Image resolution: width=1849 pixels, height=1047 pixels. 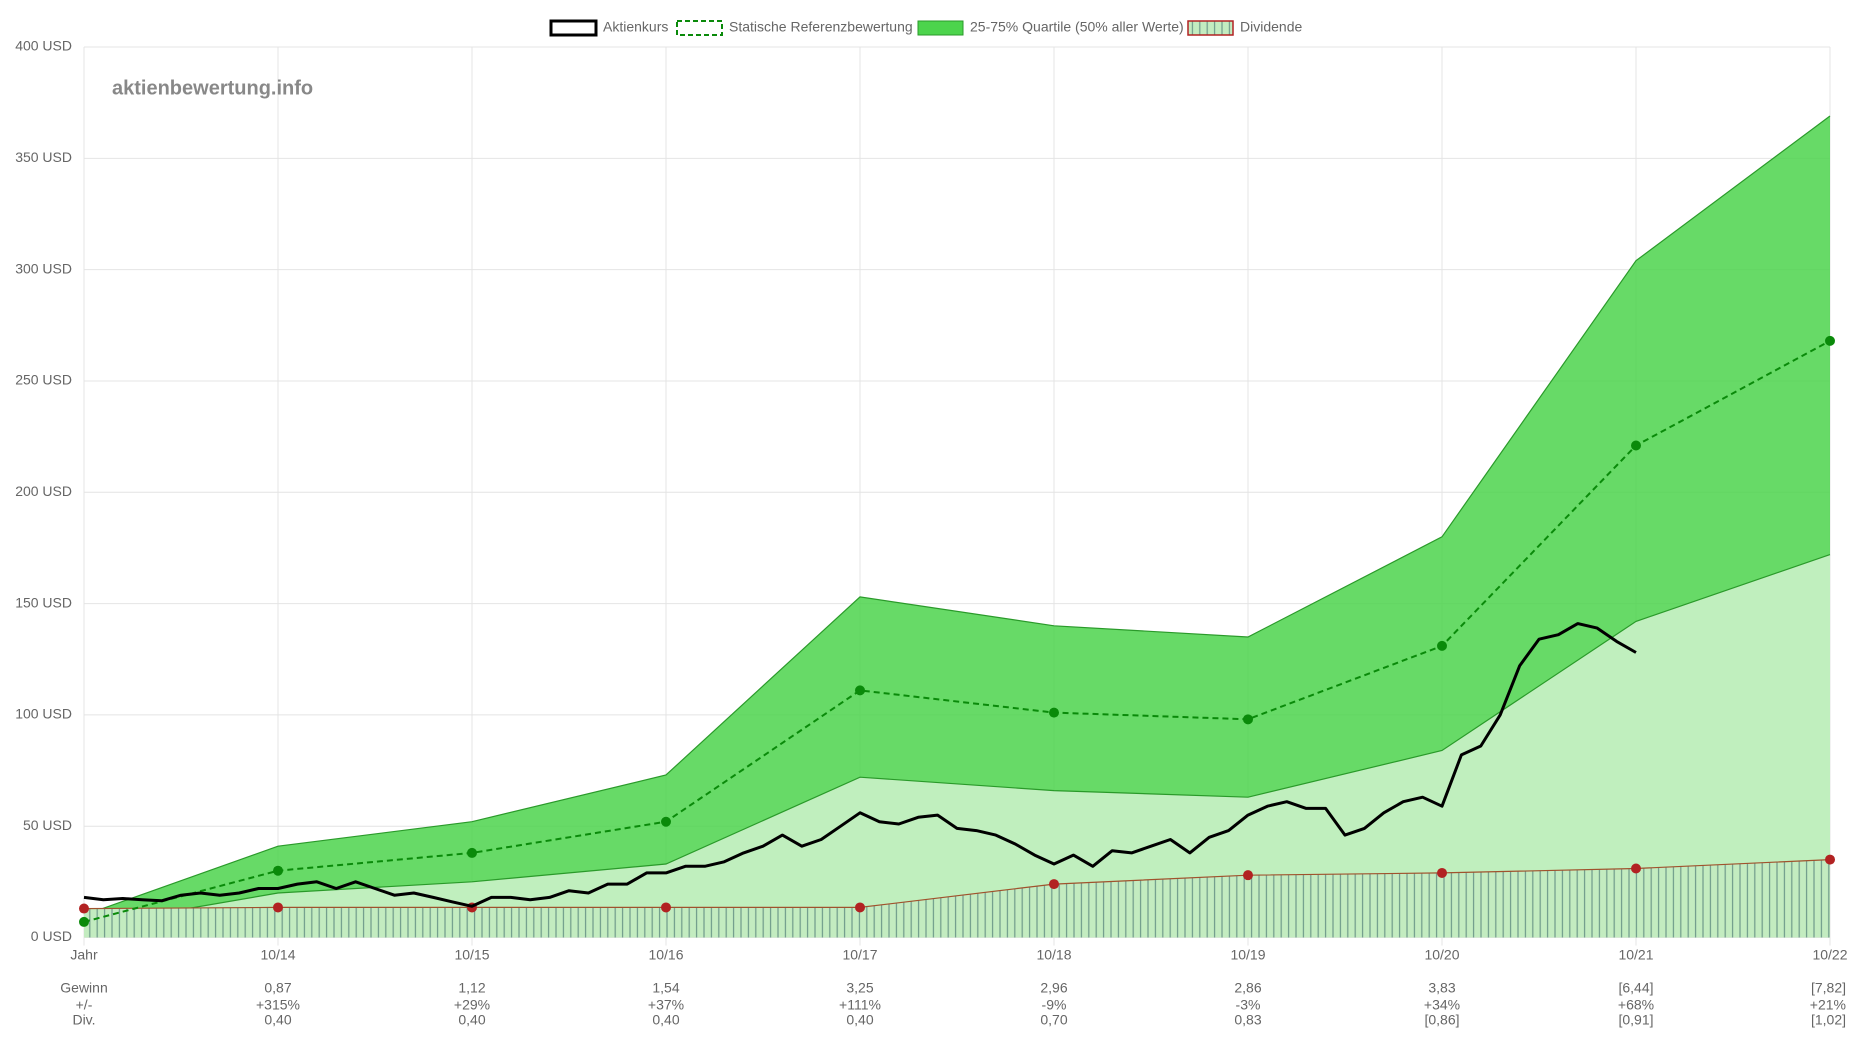 What do you see at coordinates (47, 825) in the screenshot?
I see `y-tick-label: 50 USD` at bounding box center [47, 825].